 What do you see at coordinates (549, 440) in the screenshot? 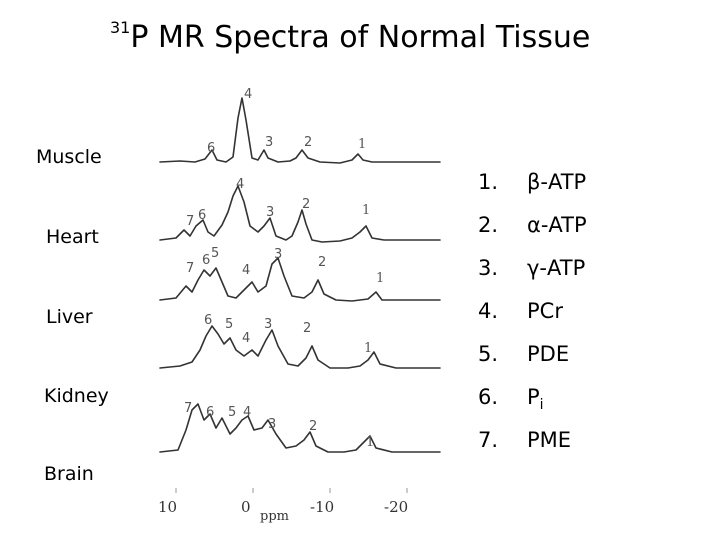
I see `legend-label: PME` at bounding box center [549, 440].